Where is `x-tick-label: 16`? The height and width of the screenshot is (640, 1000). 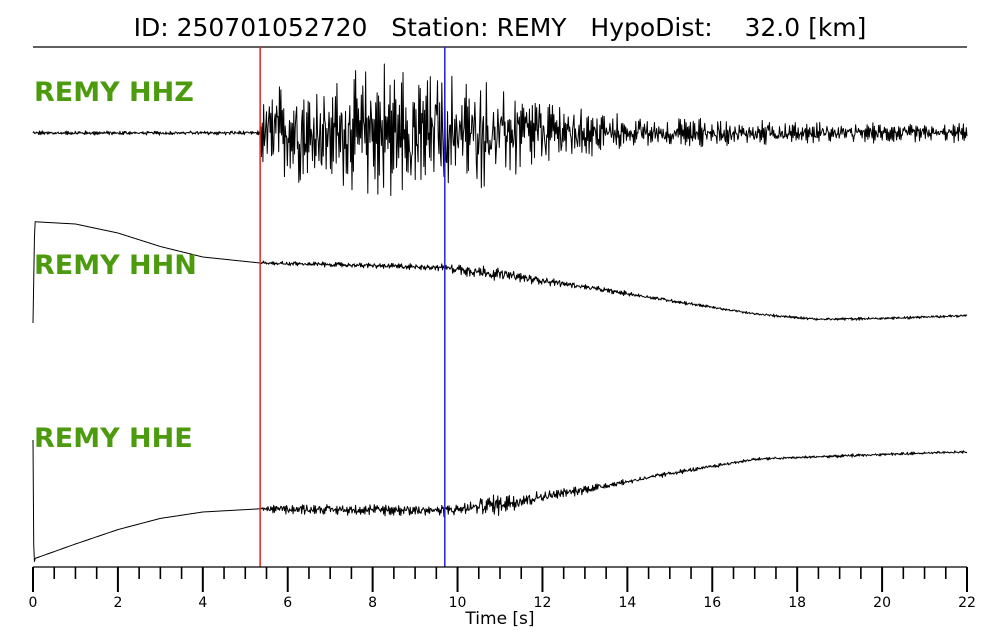 x-tick-label: 16 is located at coordinates (712, 603).